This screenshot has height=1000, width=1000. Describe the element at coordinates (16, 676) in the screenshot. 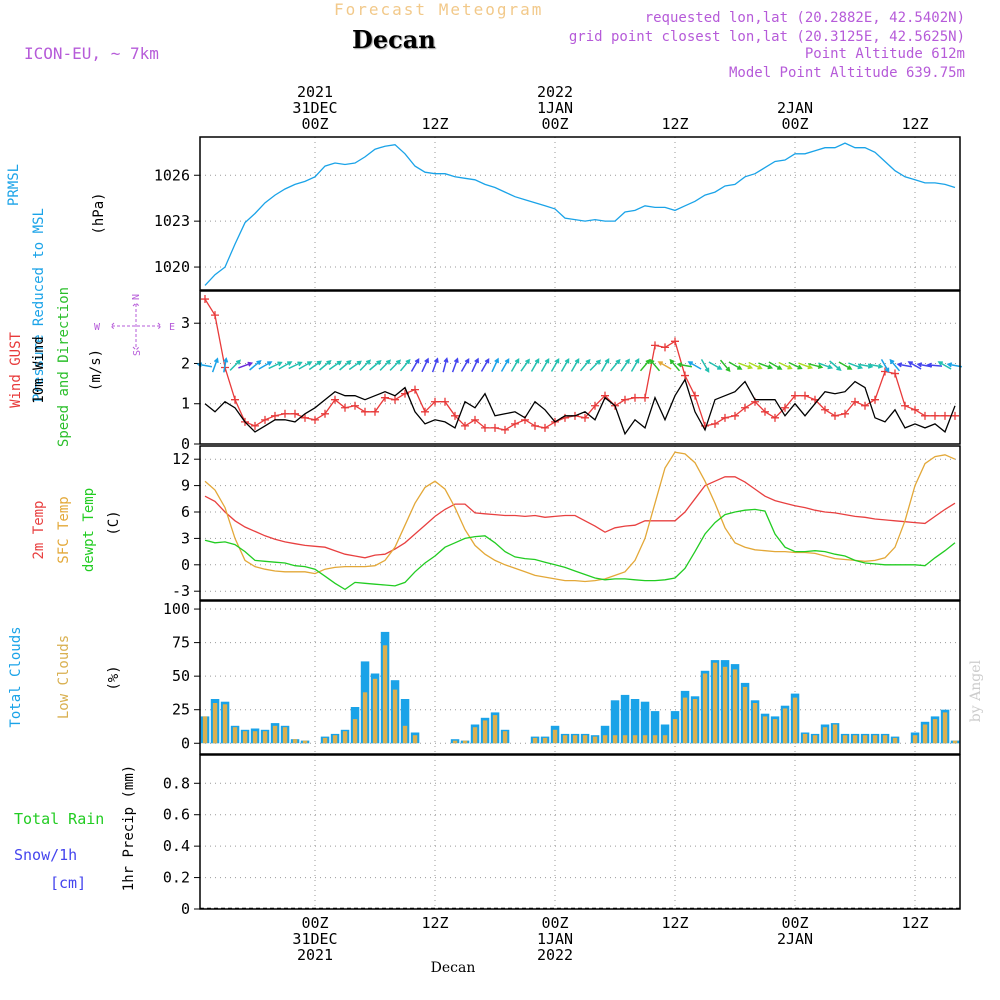

I see `axis-label: Total Clouds` at that location.